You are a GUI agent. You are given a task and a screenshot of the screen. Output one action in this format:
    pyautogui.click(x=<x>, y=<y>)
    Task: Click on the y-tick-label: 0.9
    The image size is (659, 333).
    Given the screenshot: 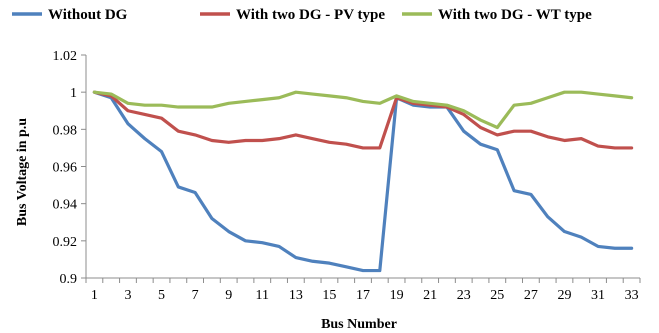 What is the action you would take?
    pyautogui.click(x=69, y=279)
    